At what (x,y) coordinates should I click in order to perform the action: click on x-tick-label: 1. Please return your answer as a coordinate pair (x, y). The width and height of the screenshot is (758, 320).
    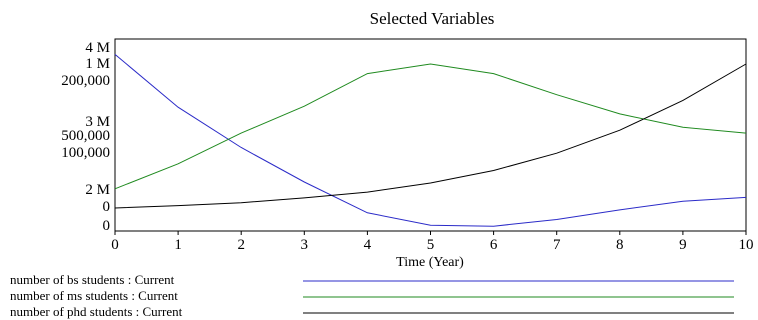
    Looking at the image, I should click on (178, 245).